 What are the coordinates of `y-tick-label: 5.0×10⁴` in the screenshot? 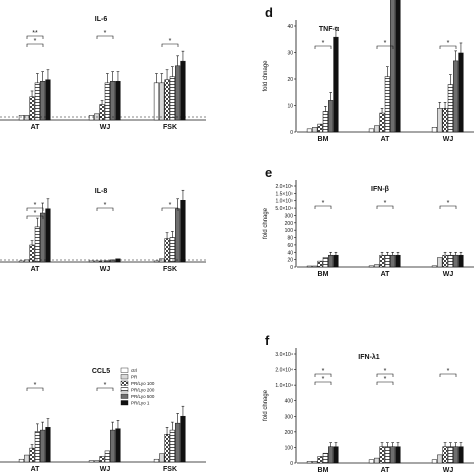 It's located at (284, 209).